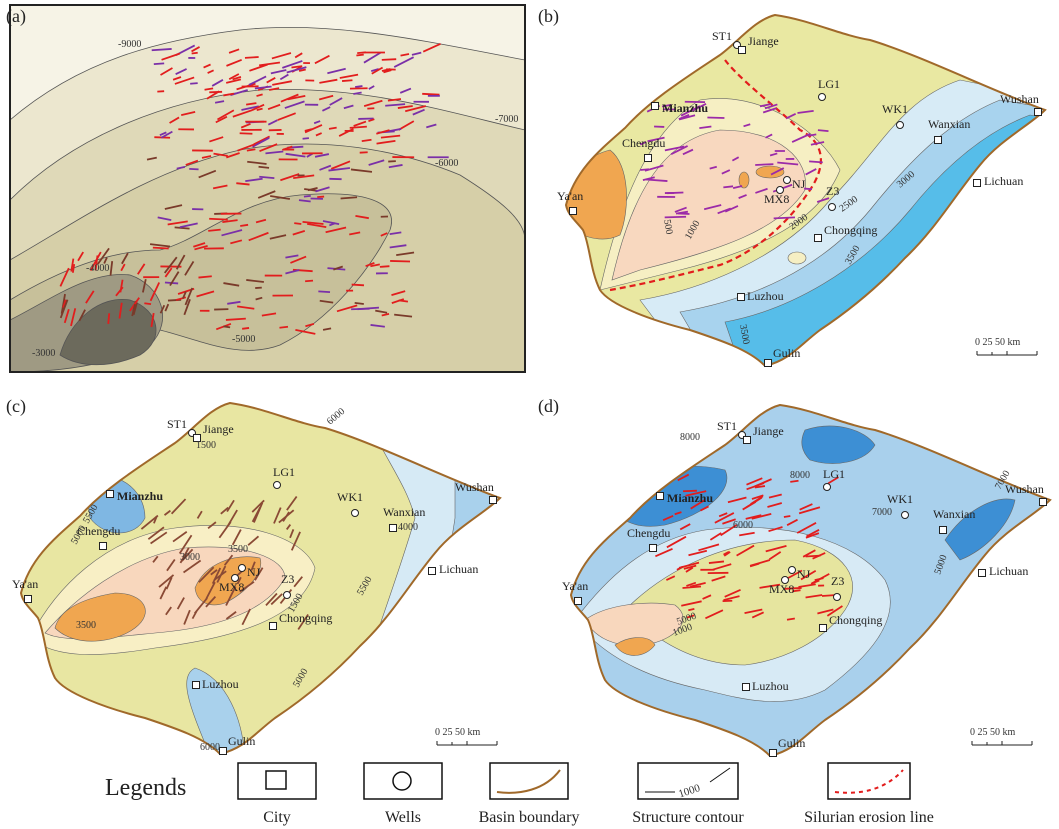  Describe the element at coordinates (529, 817) in the screenshot. I see `legend-item: Basin boundary` at that location.